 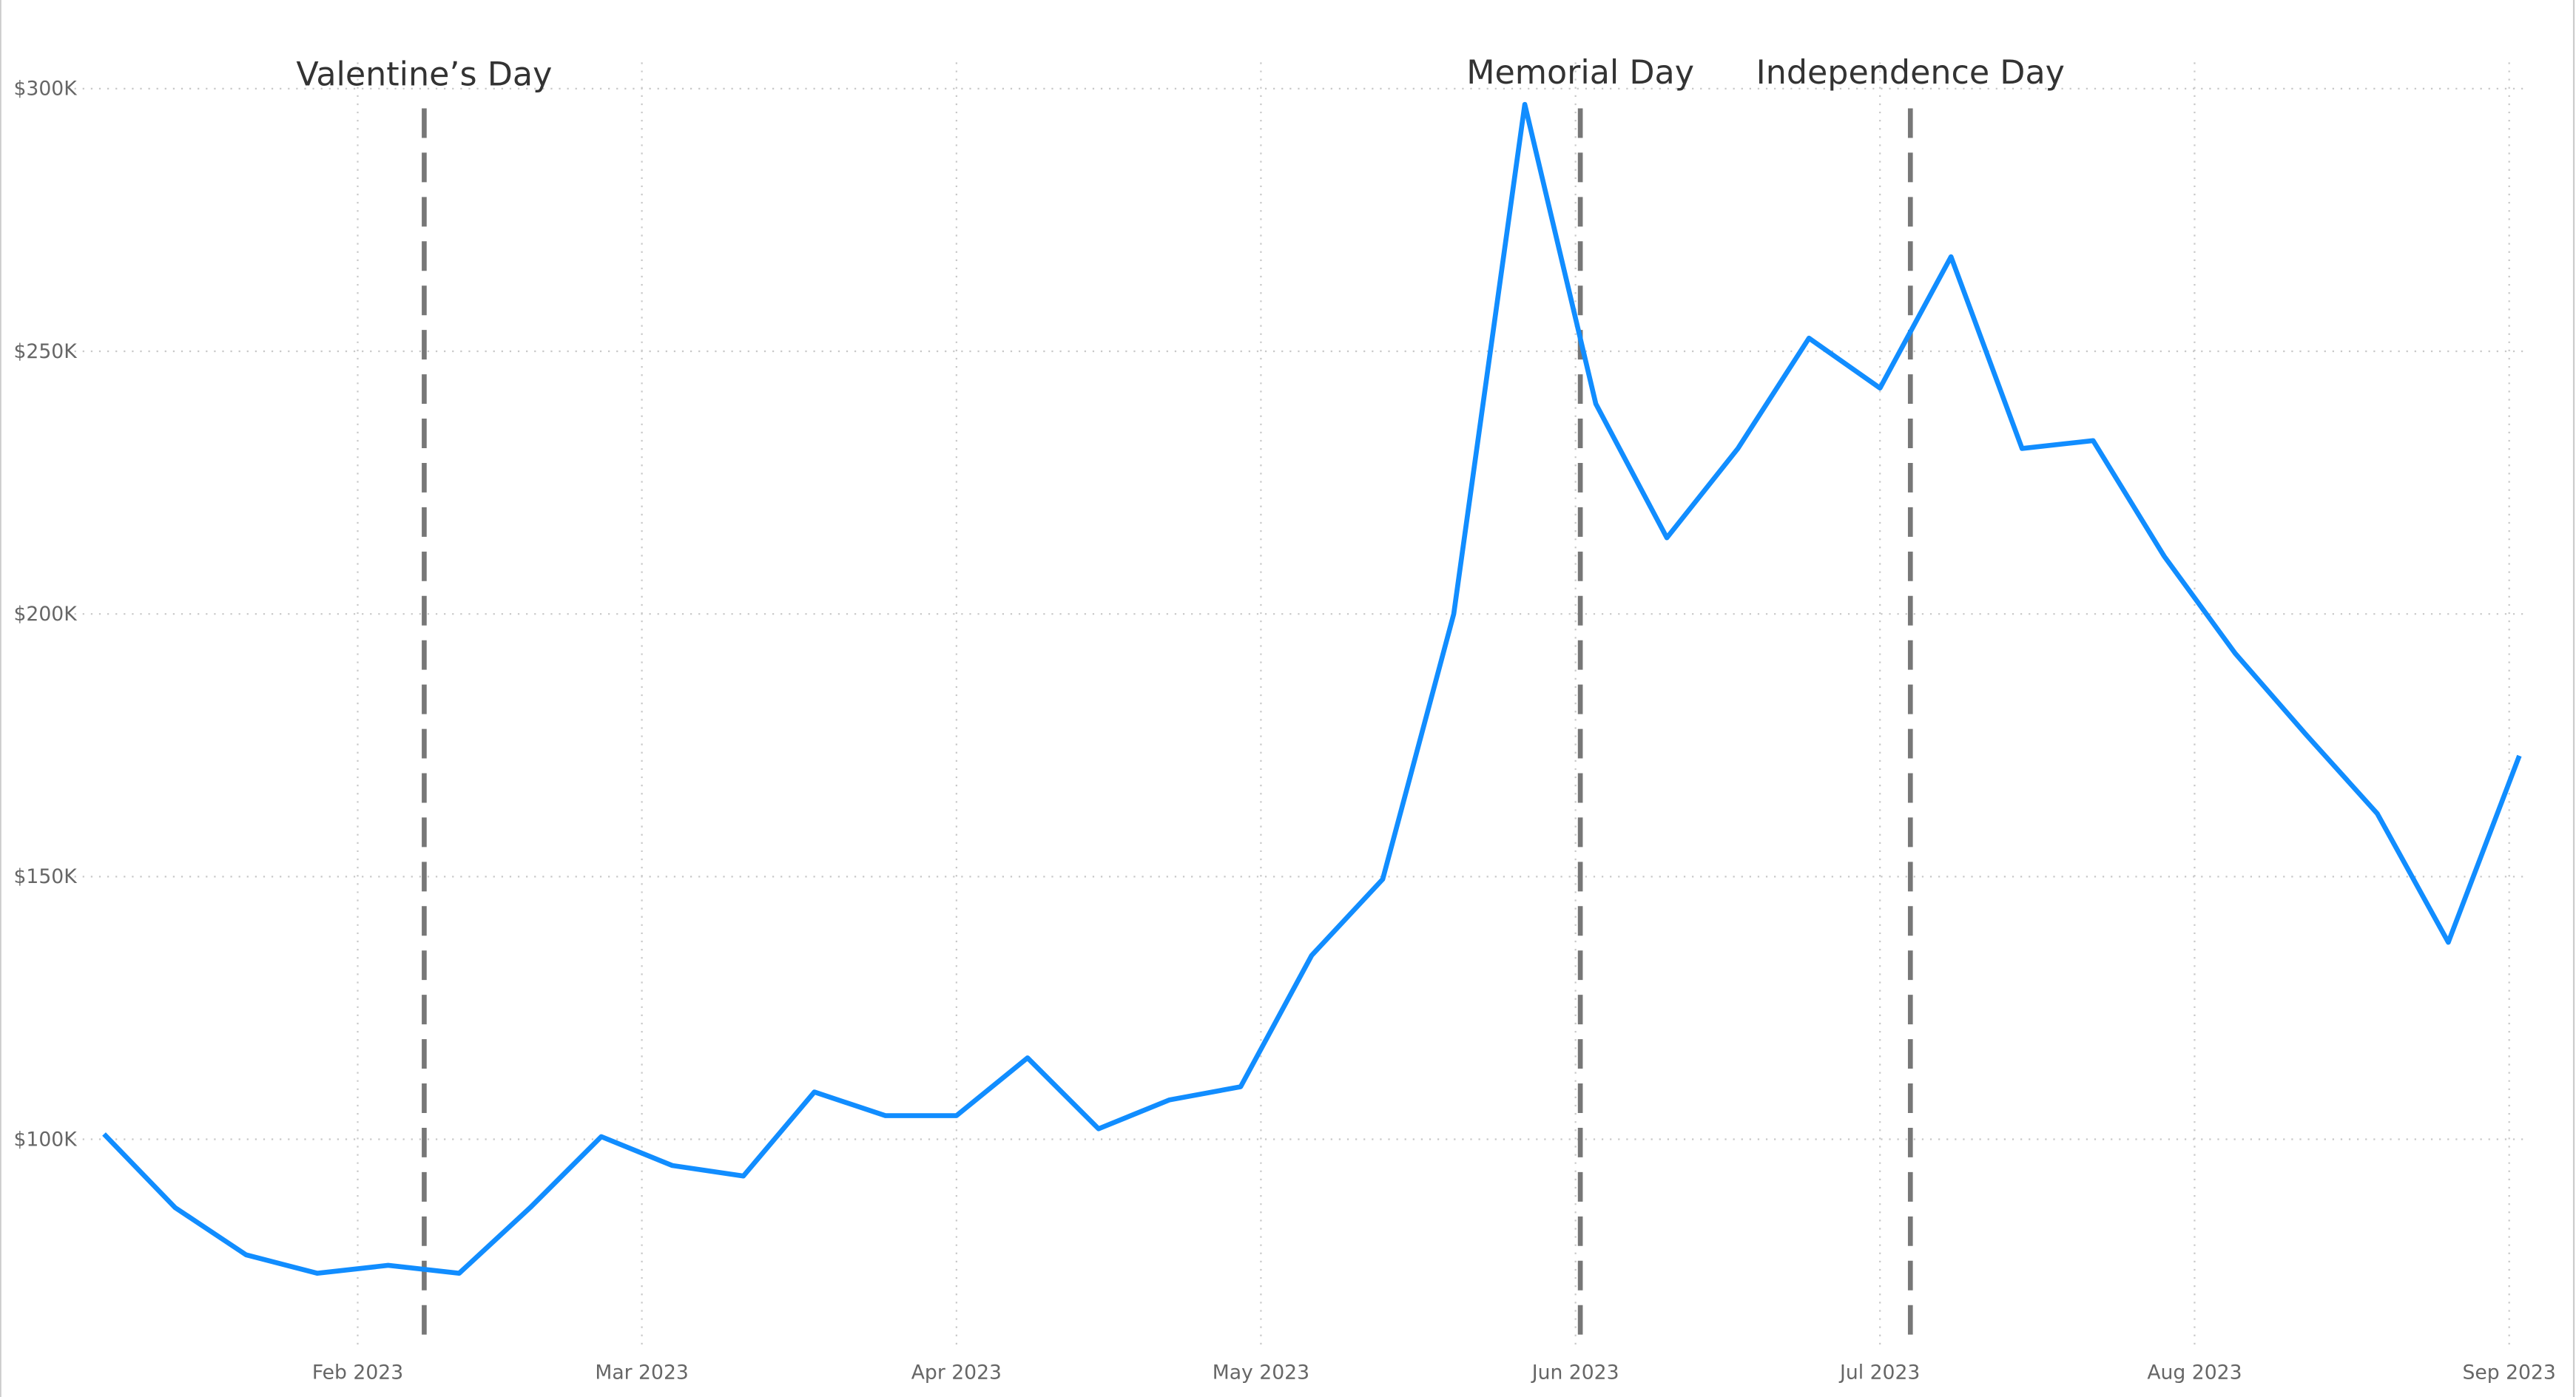 What do you see at coordinates (45, 351) in the screenshot?
I see `y-tick-label: $250K` at bounding box center [45, 351].